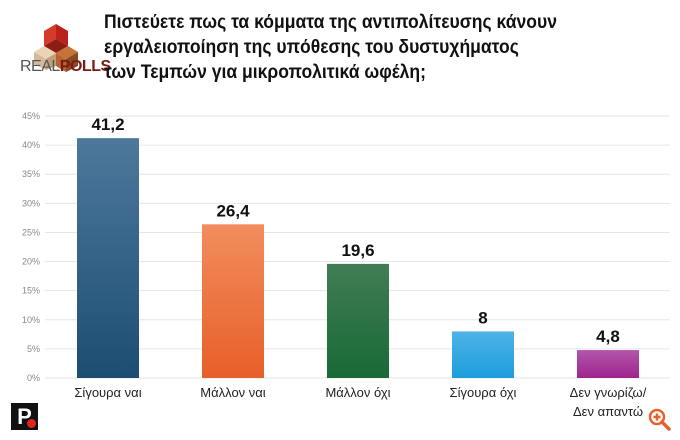 The height and width of the screenshot is (440, 680). What do you see at coordinates (31, 291) in the screenshot?
I see `y-tick-label: 15%` at bounding box center [31, 291].